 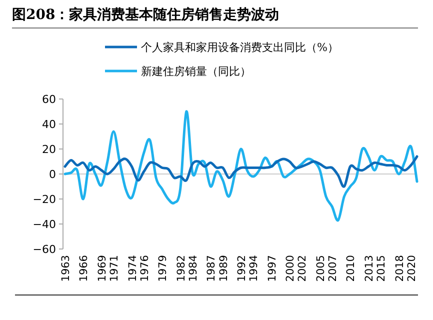 What do you see at coordinates (44, 199) in the screenshot?
I see `y-tick-label: −20` at bounding box center [44, 199].